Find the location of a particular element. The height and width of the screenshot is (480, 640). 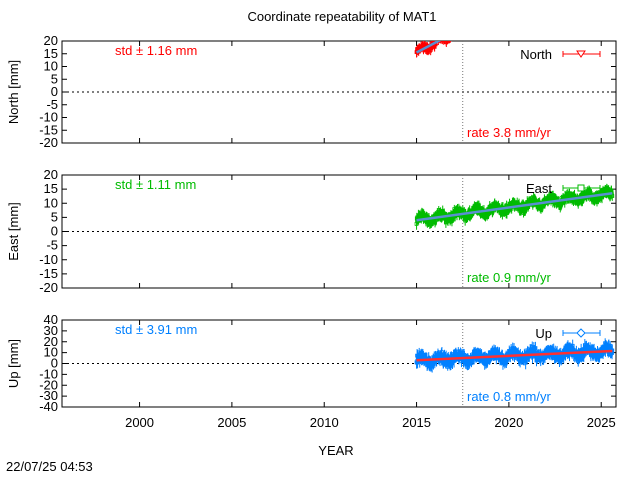

x-tick-label: 2020 is located at coordinates (508, 422).